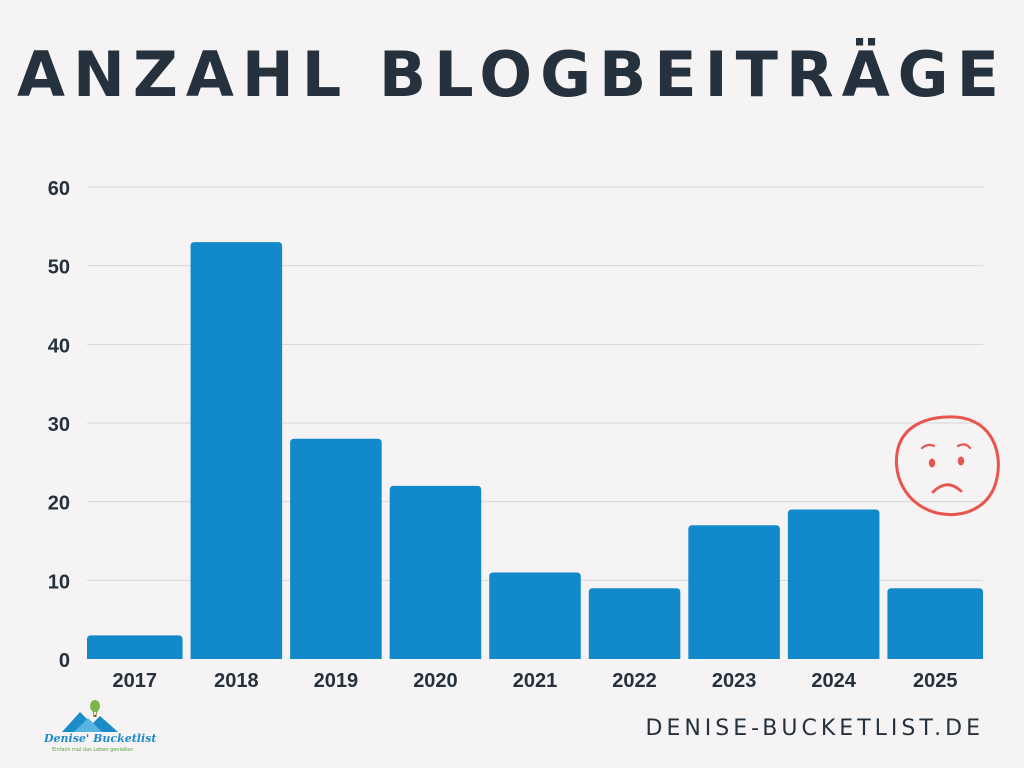  Describe the element at coordinates (59, 504) in the screenshot. I see `y-tick-label: 20` at that location.